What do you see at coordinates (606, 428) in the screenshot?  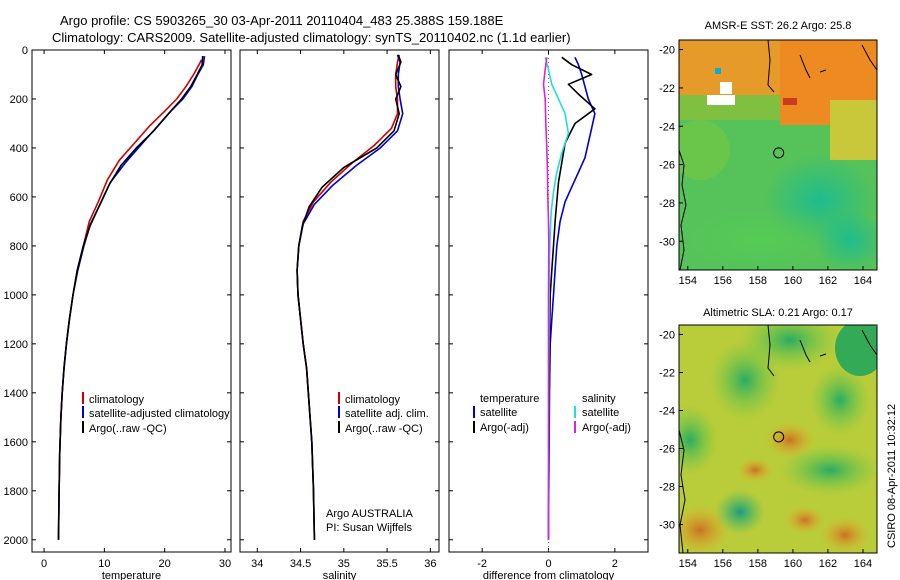 I see `legend-label-sal-argo: Argo(-adj)` at bounding box center [606, 428].